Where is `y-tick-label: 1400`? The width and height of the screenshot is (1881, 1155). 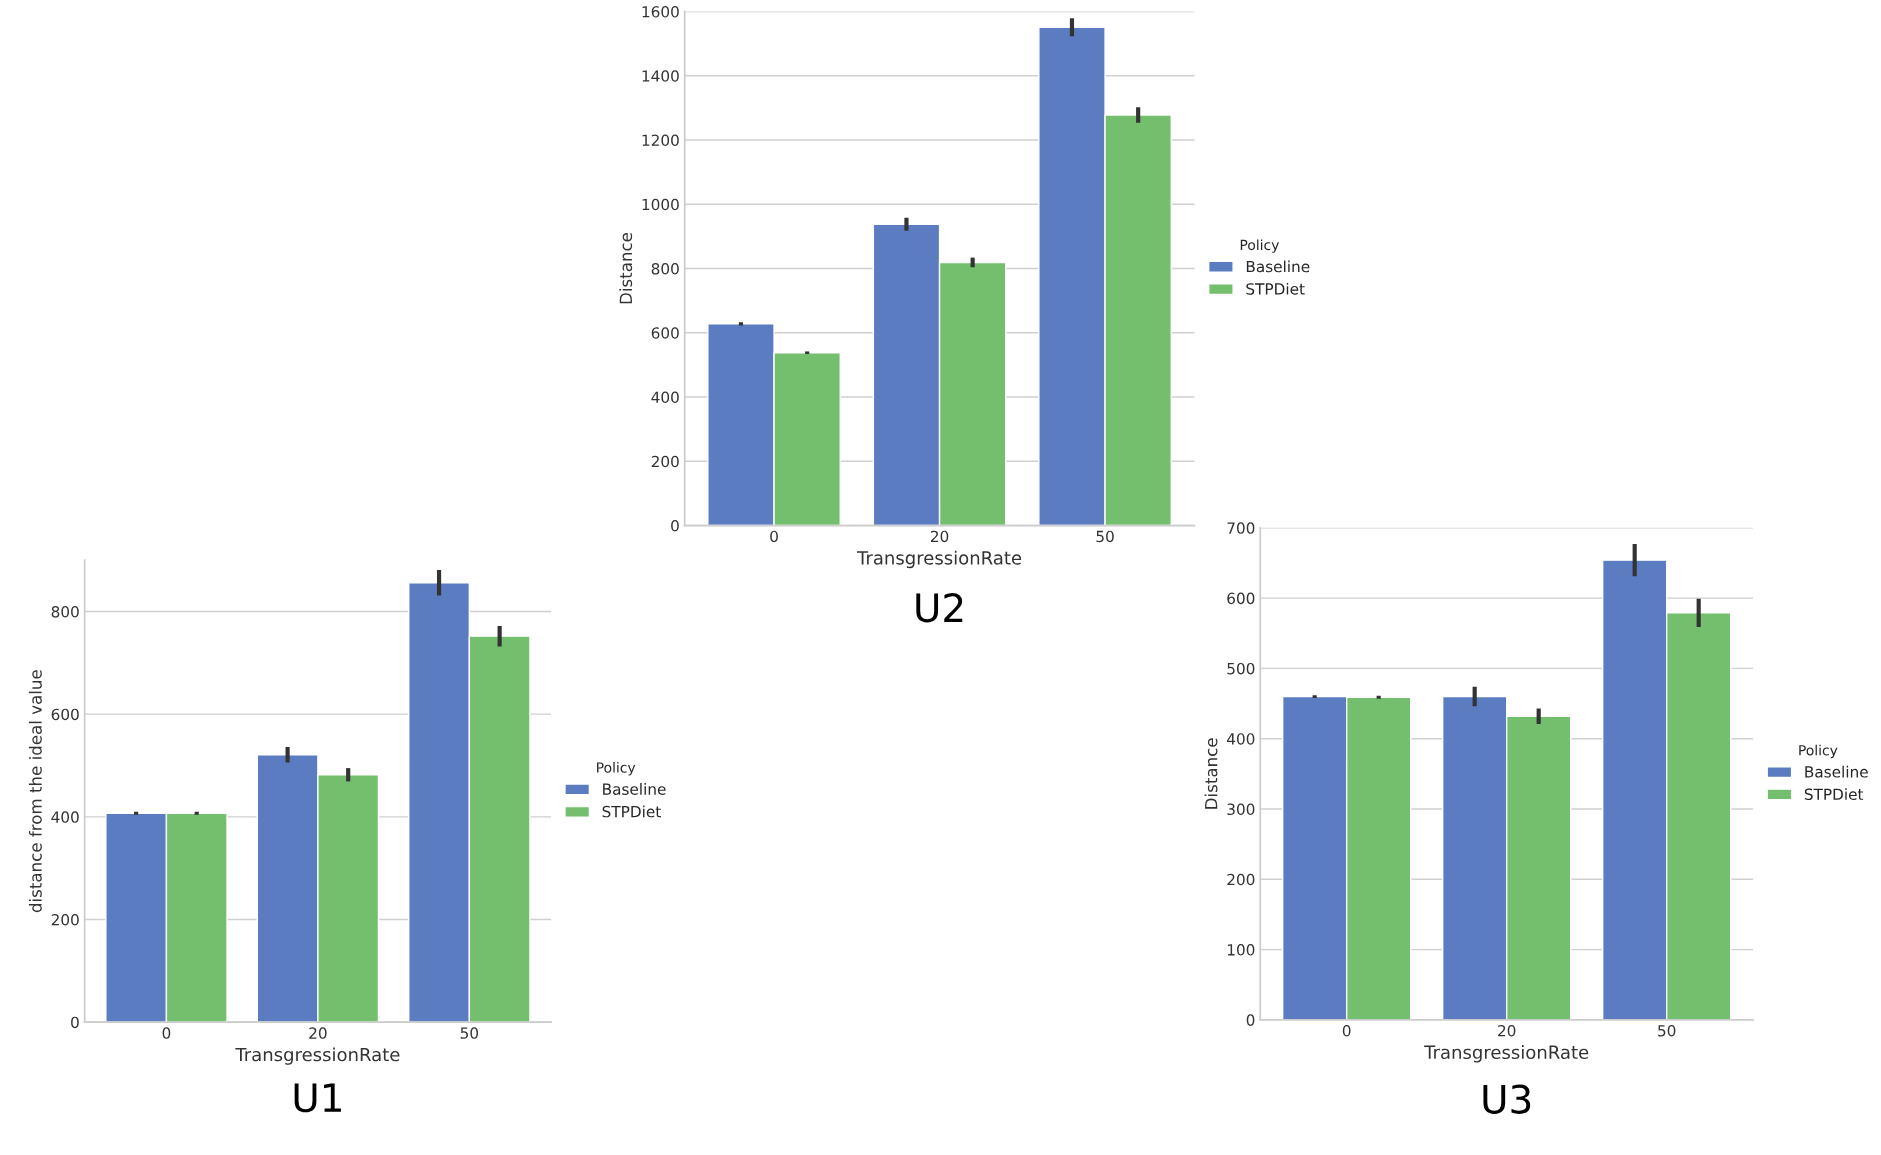
y-tick-label: 1400 is located at coordinates (660, 76).